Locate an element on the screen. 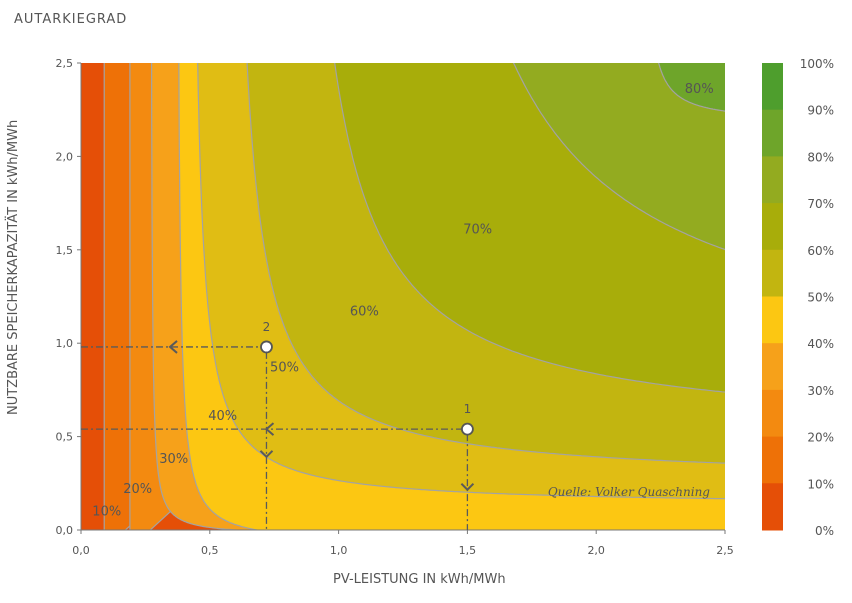 The image size is (852, 603). y-tick-label: 0,0 is located at coordinates (65, 530).